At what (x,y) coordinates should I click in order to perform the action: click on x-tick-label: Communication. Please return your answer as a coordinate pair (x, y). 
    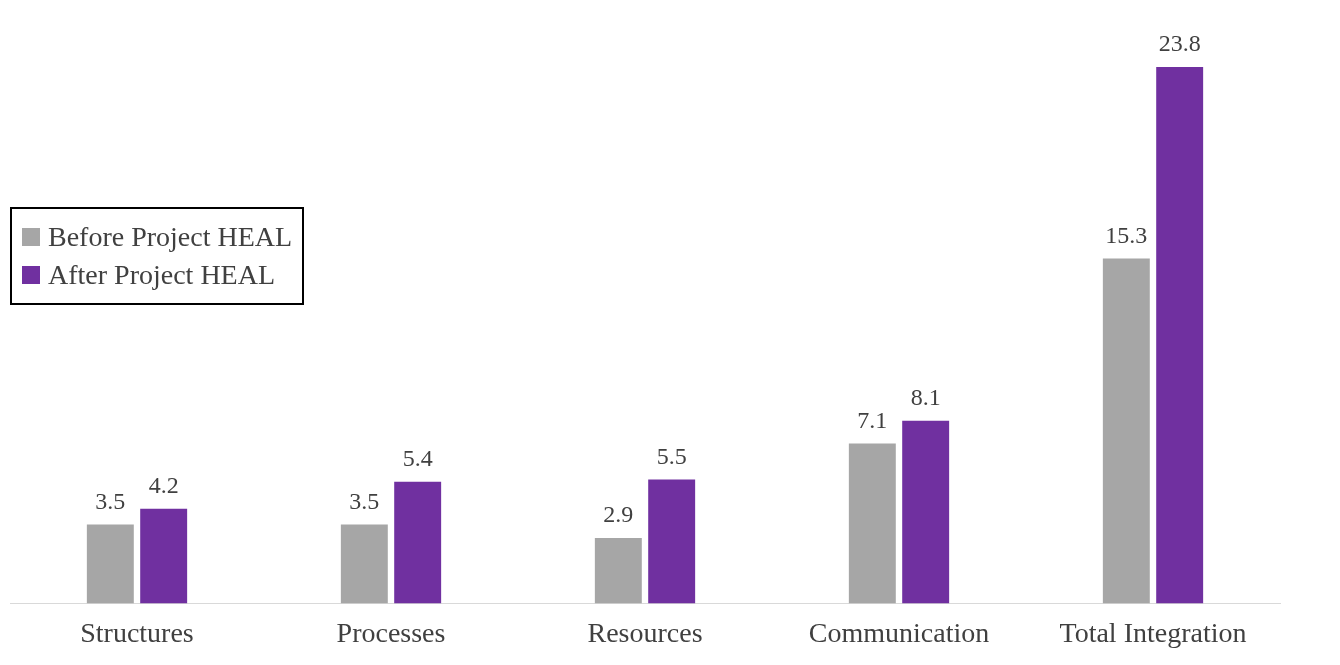
    Looking at the image, I should click on (899, 632).